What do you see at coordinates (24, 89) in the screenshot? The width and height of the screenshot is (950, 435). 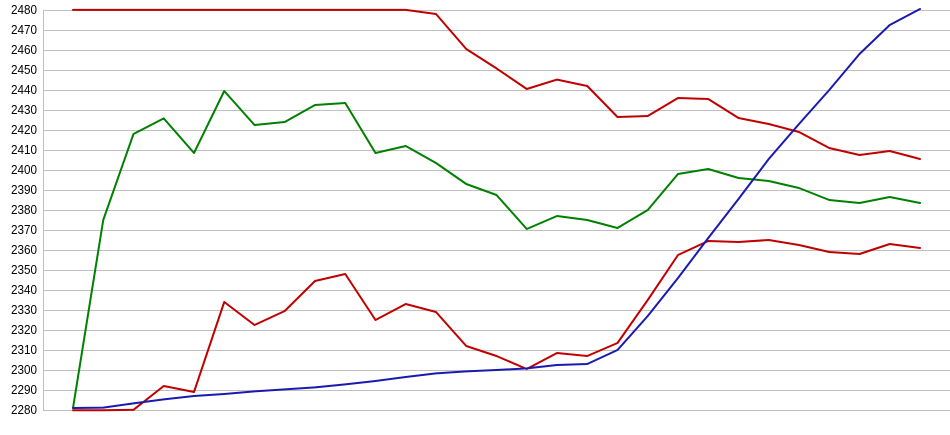 I see `svg-text: 2440` at bounding box center [24, 89].